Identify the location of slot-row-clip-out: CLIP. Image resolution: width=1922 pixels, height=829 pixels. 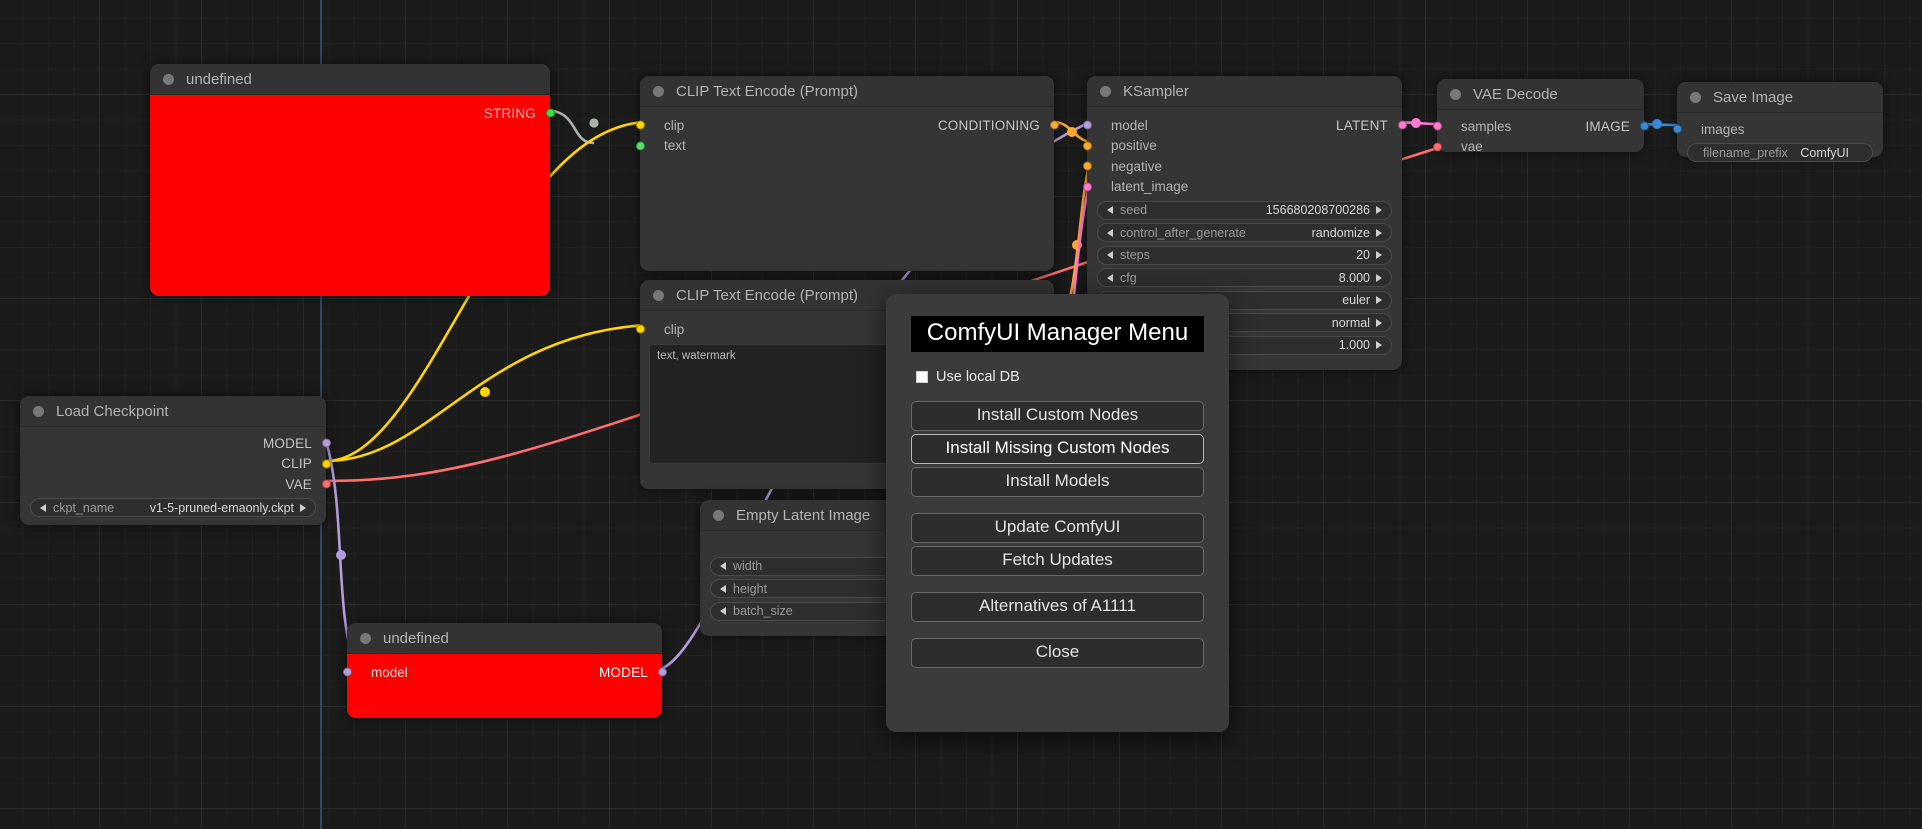
(175, 464).